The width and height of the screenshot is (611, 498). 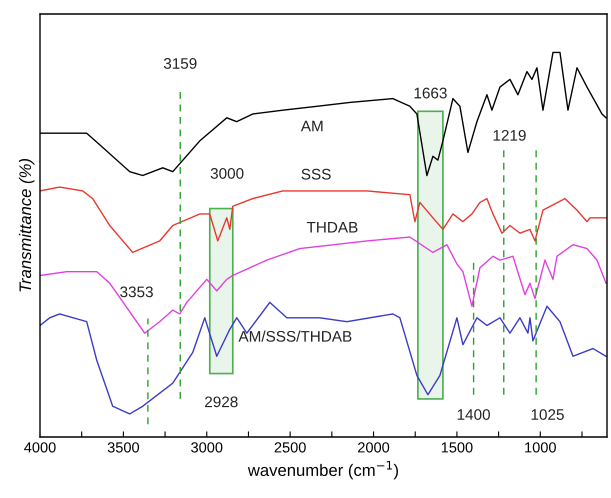 What do you see at coordinates (206, 447) in the screenshot?
I see `x-tick-label: 3000` at bounding box center [206, 447].